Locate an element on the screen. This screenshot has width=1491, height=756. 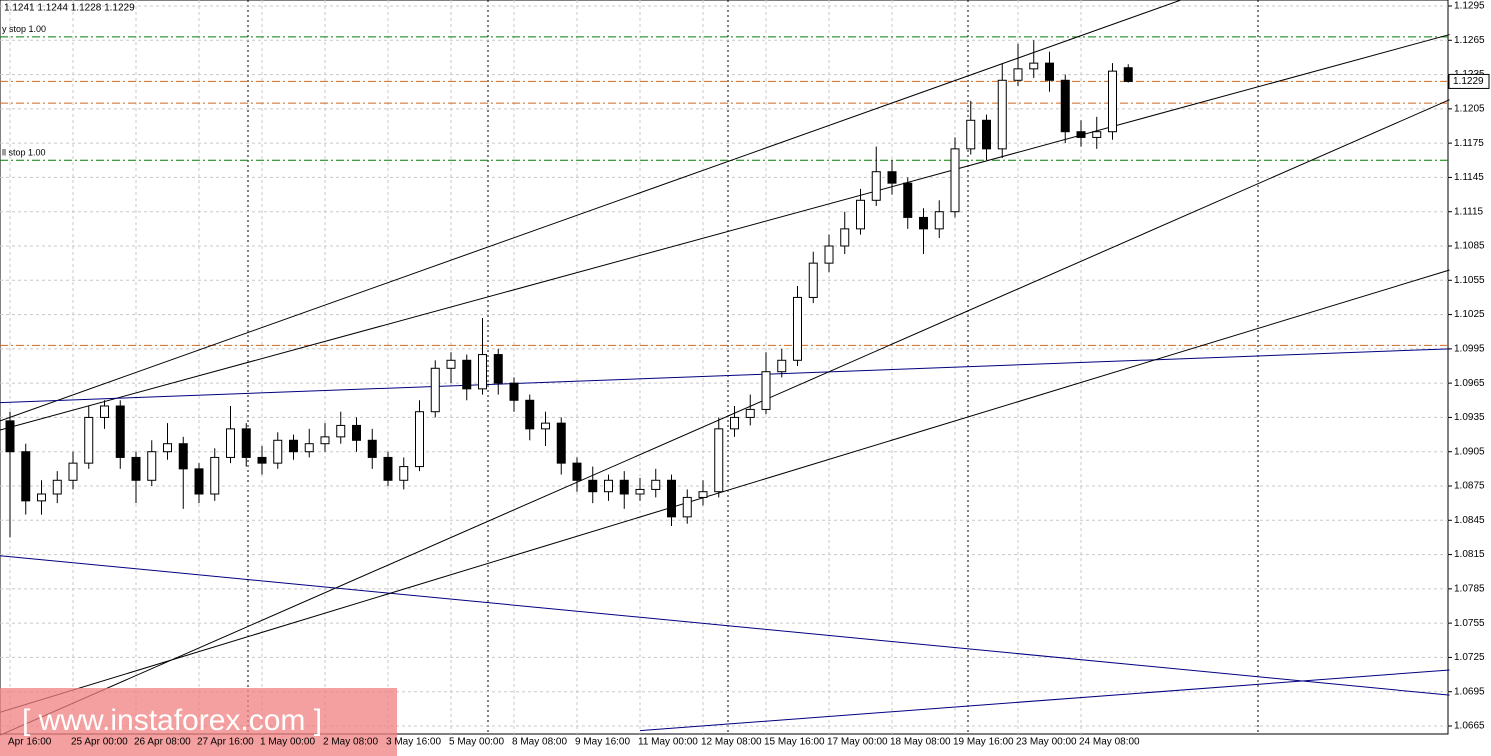
x-tick-label: 23 May 00:00 is located at coordinates (1046, 742).